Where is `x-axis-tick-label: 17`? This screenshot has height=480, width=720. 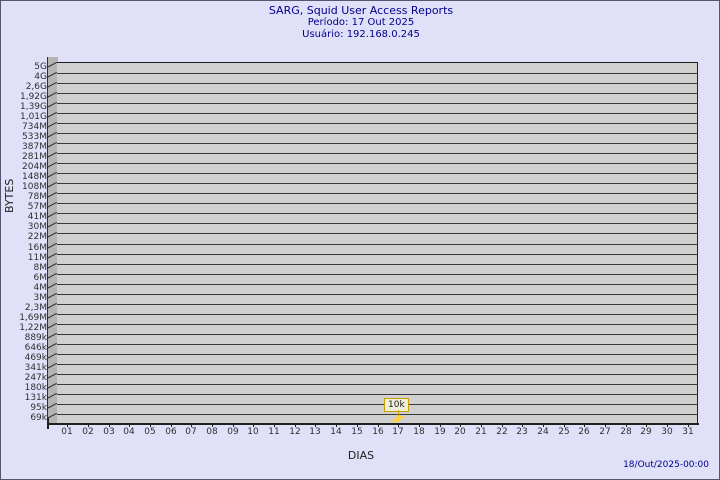 x-axis-tick-label: 17 is located at coordinates (398, 432).